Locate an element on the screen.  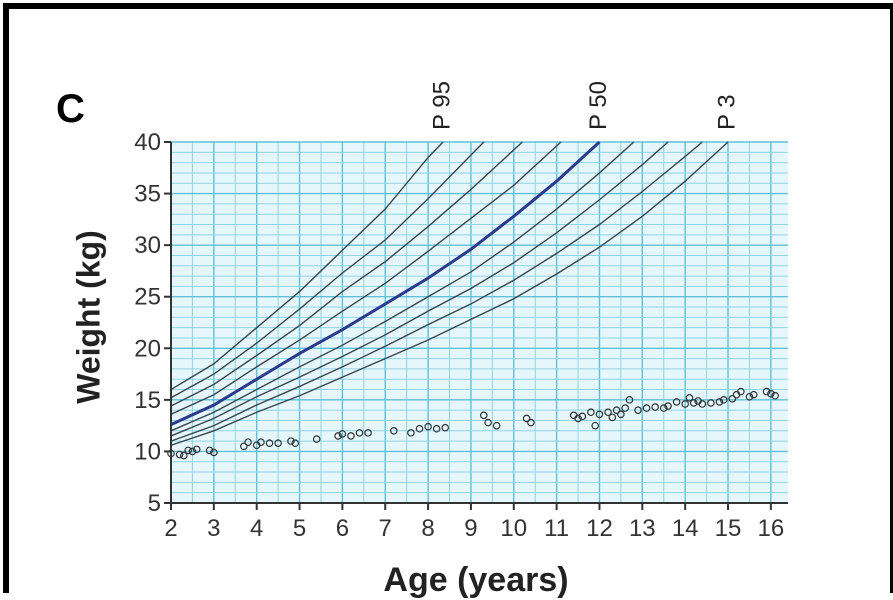
y-axis-label: Weight (kg) is located at coordinates (88, 317).